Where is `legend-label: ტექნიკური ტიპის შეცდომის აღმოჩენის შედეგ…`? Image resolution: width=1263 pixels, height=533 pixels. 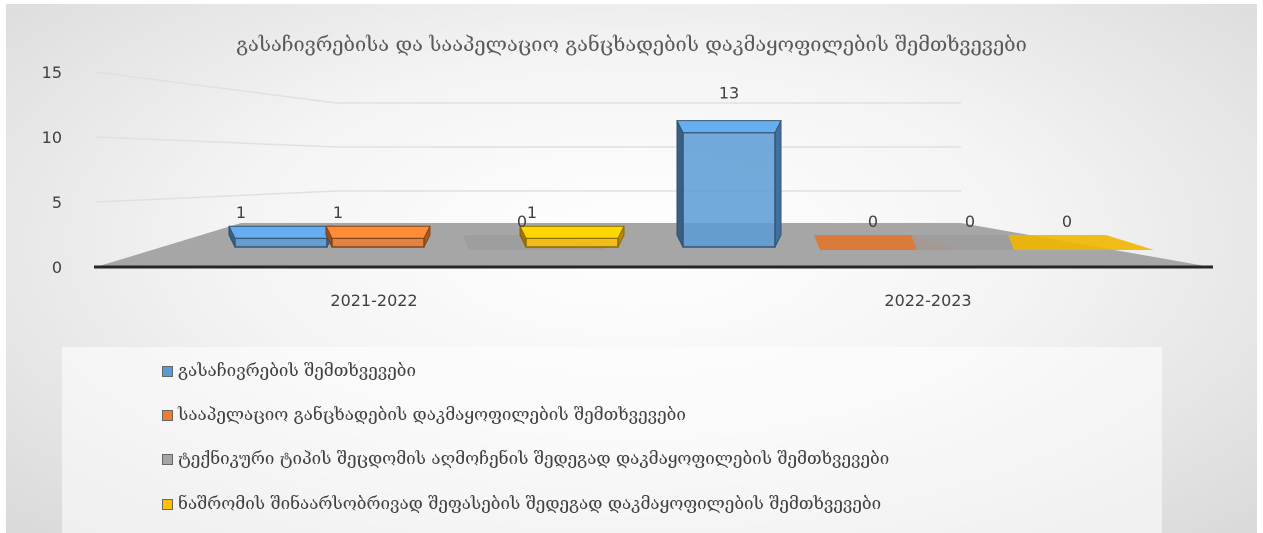 legend-label: ტექნიკური ტიპის შეცდომის აღმოჩენის შედეგ… is located at coordinates (534, 459).